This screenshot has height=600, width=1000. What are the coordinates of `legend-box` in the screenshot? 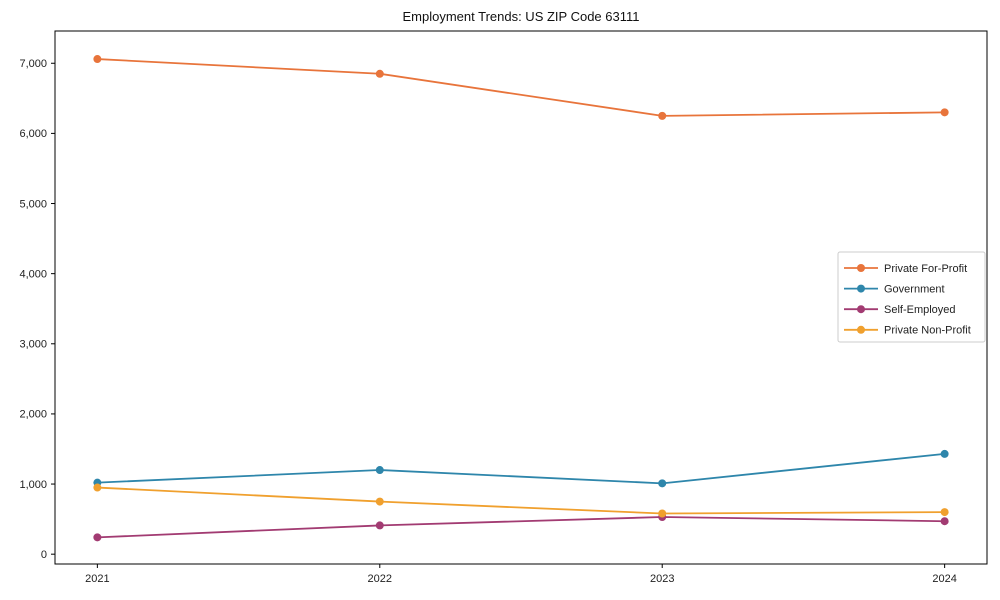 It's located at (911, 297).